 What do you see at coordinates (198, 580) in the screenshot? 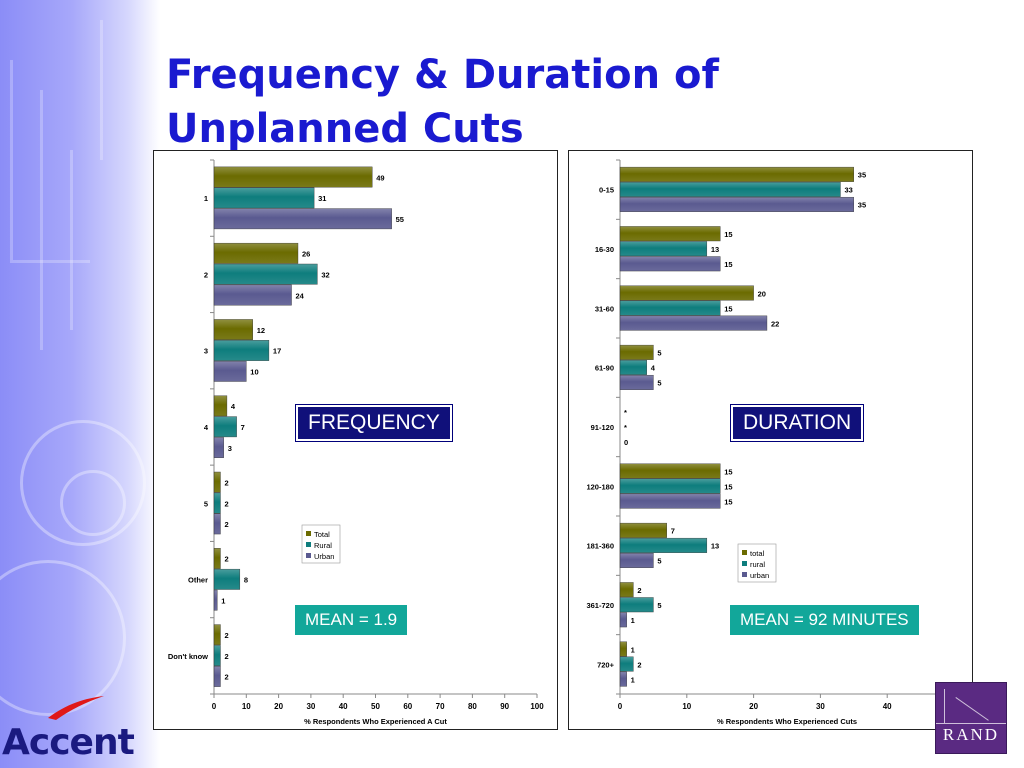
I see `category-label: Other` at bounding box center [198, 580].